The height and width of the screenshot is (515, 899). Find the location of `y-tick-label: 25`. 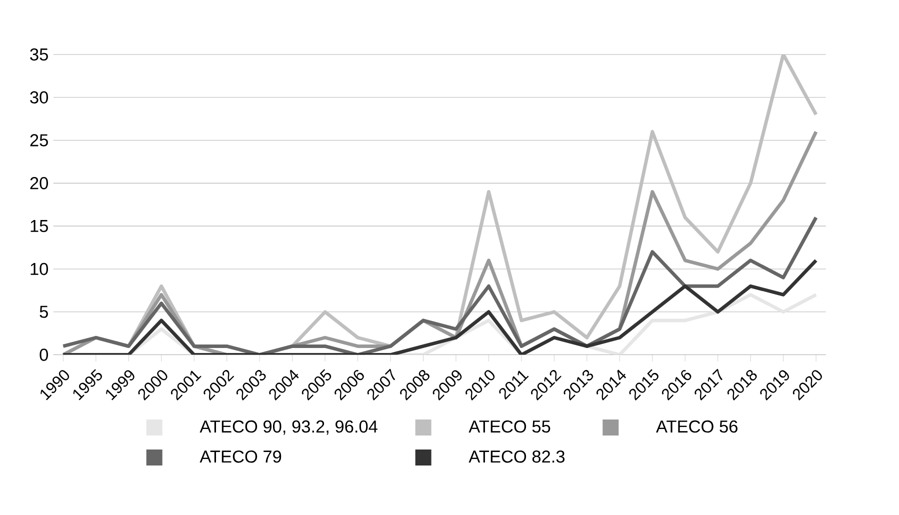

y-tick-label: 25 is located at coordinates (39, 140).